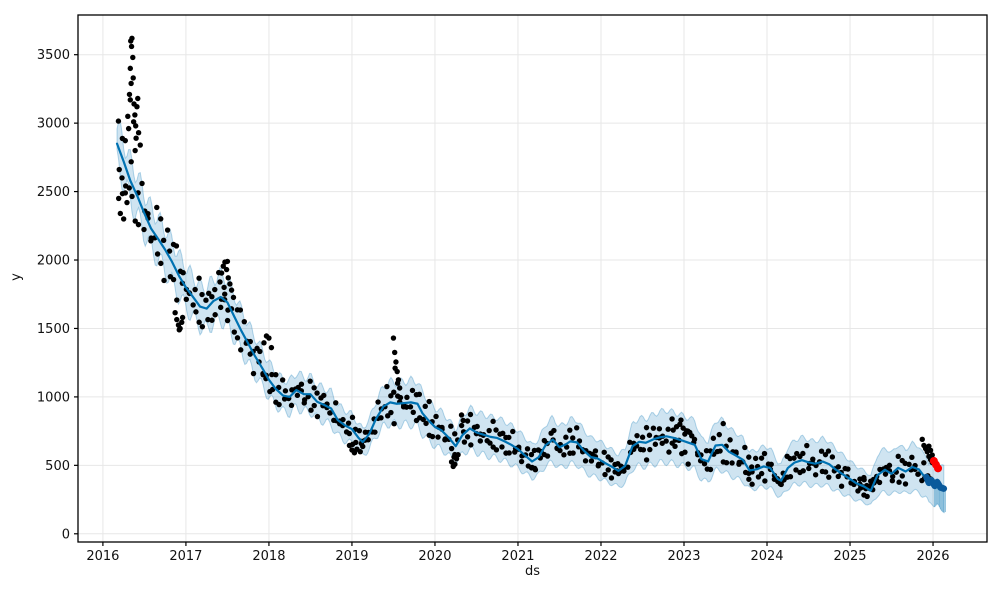 The image size is (1000, 600). What do you see at coordinates (532, 571) in the screenshot?
I see `x-axis-label: ds` at bounding box center [532, 571].